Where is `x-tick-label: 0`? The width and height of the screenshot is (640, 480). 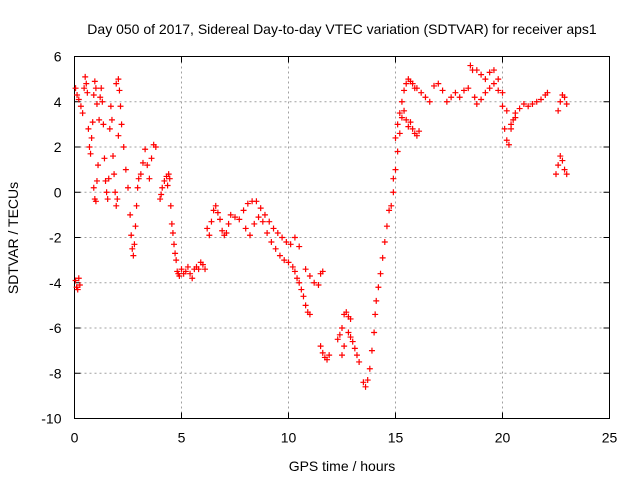
x-tick-label: 0 is located at coordinates (75, 438).